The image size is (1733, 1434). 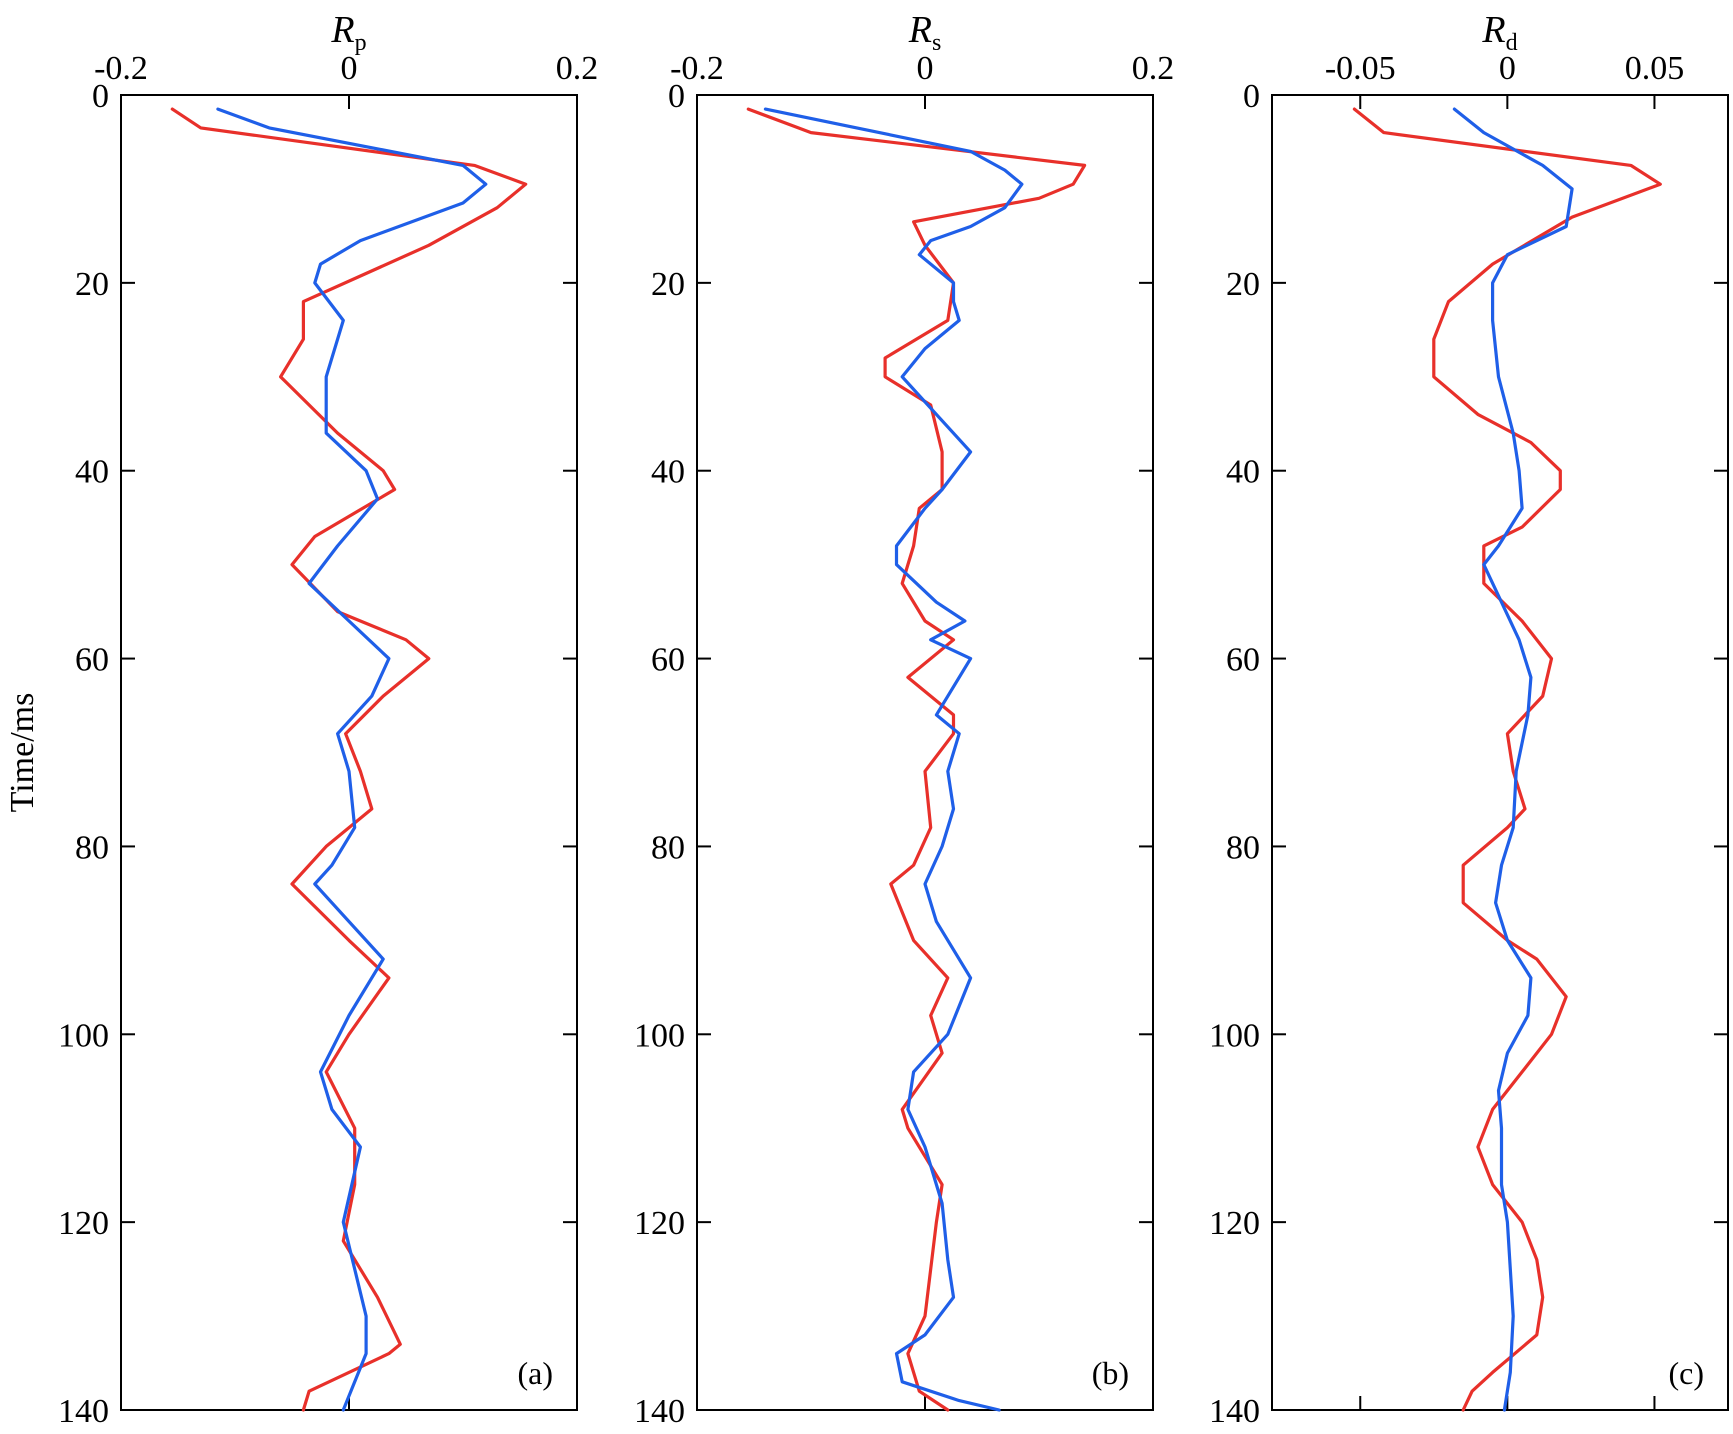 What do you see at coordinates (22, 753) in the screenshot?
I see `y-axis-label: Time/ms` at bounding box center [22, 753].